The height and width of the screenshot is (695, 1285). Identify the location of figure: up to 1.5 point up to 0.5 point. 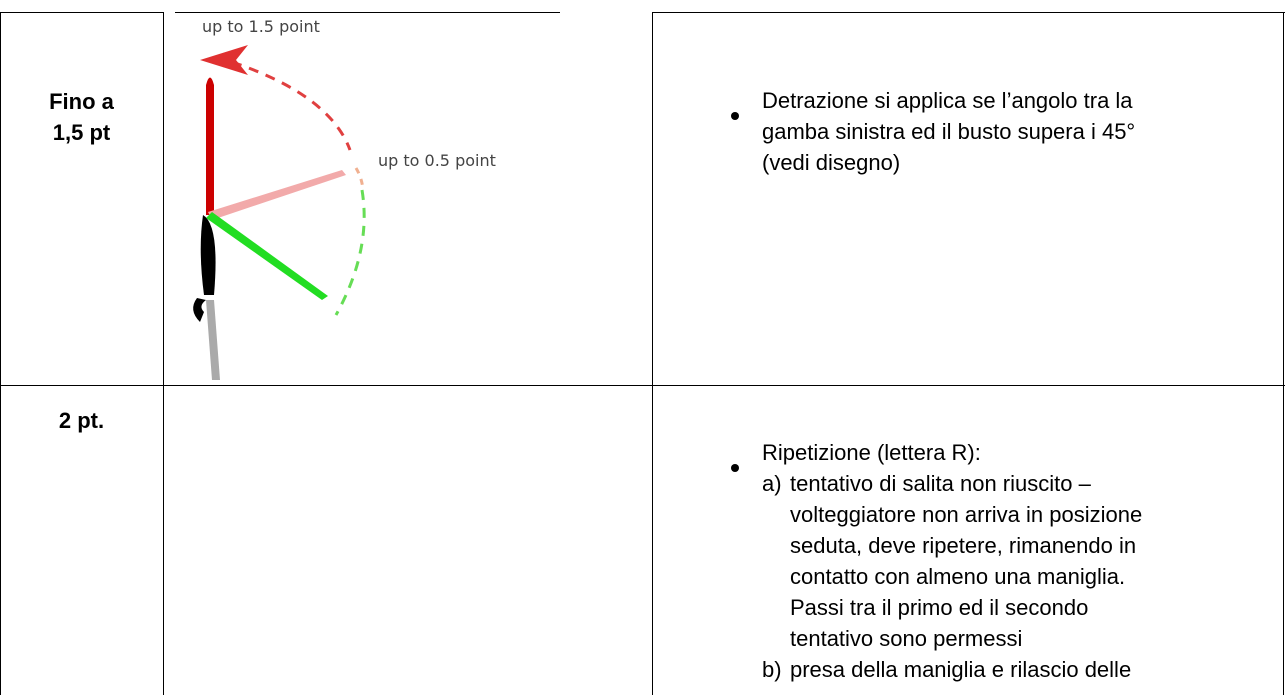
(344, 198).